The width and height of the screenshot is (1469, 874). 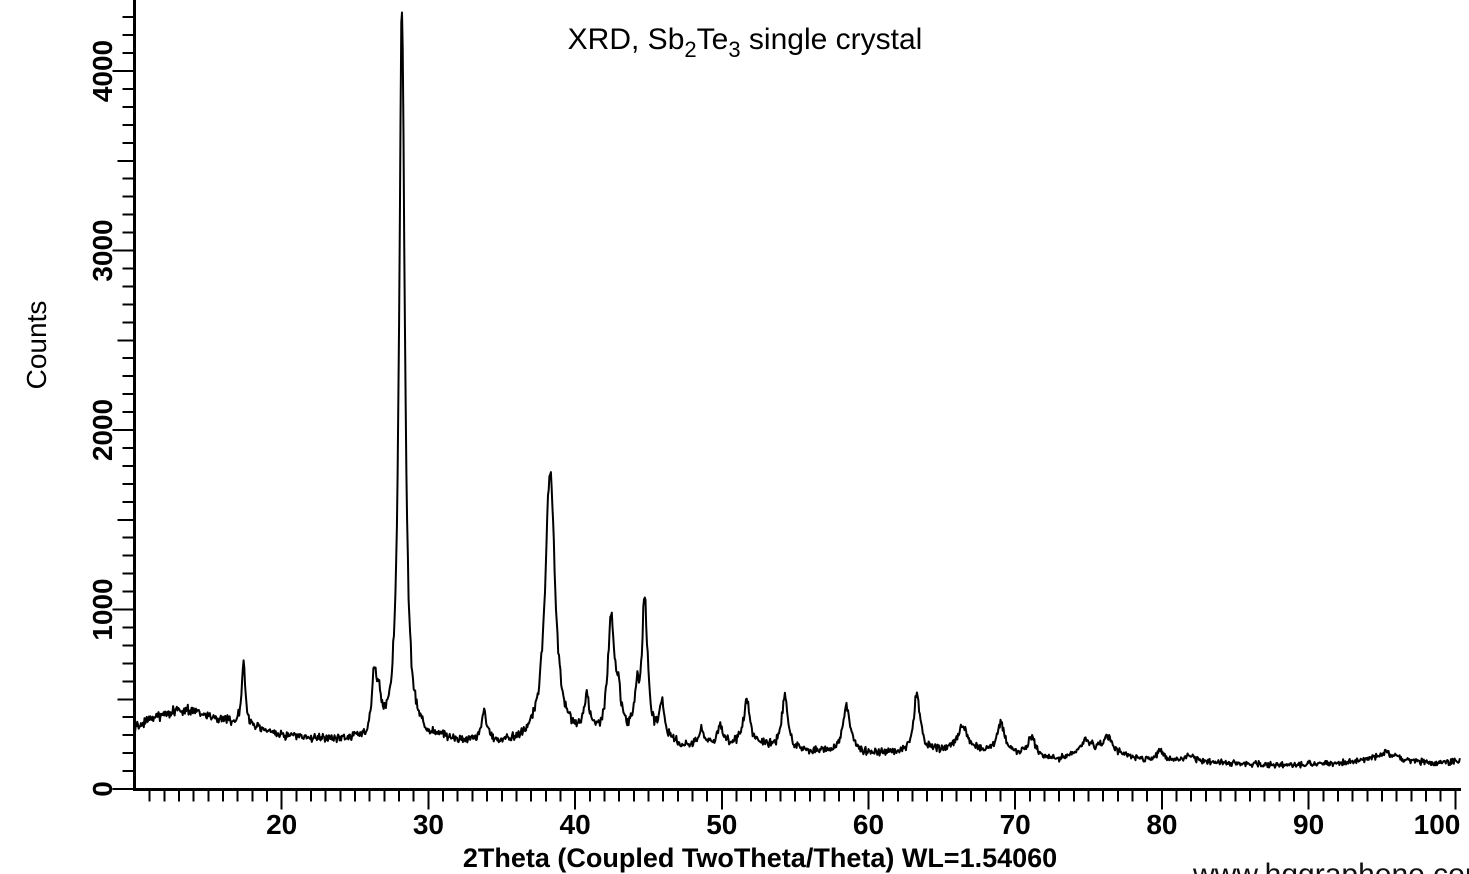 I want to click on title-segment: Te, so click(x=713, y=39).